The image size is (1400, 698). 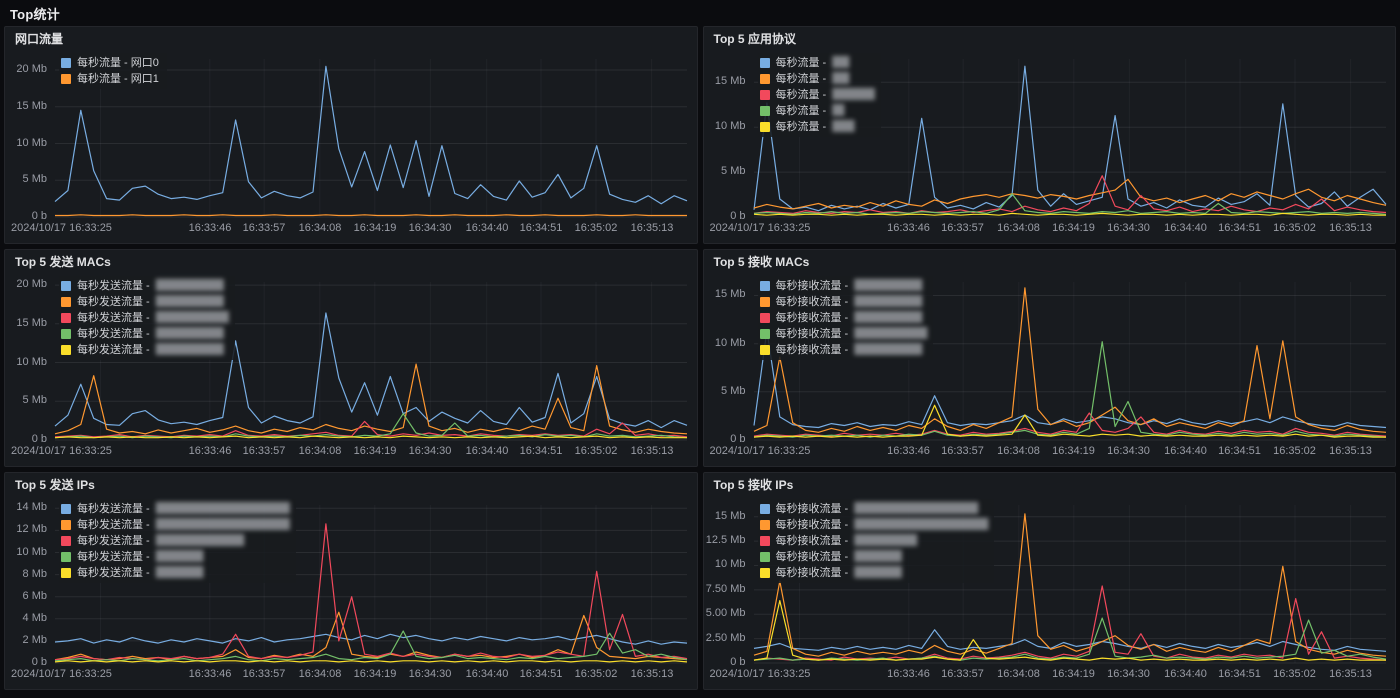 What do you see at coordinates (754, 39) in the screenshot?
I see `panel-title: Top 5 应用协议` at bounding box center [754, 39].